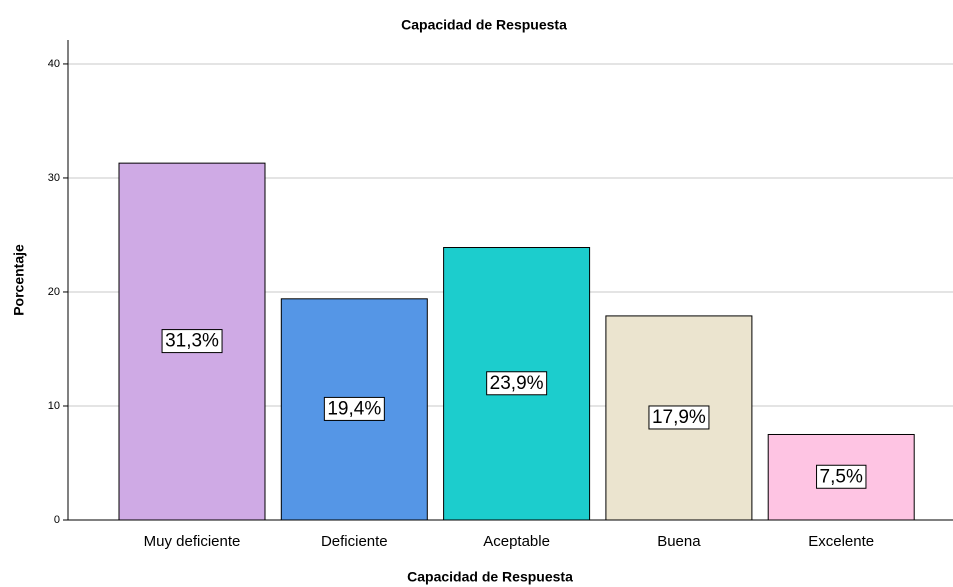  I want to click on x-tick-label: Aceptable, so click(516, 541).